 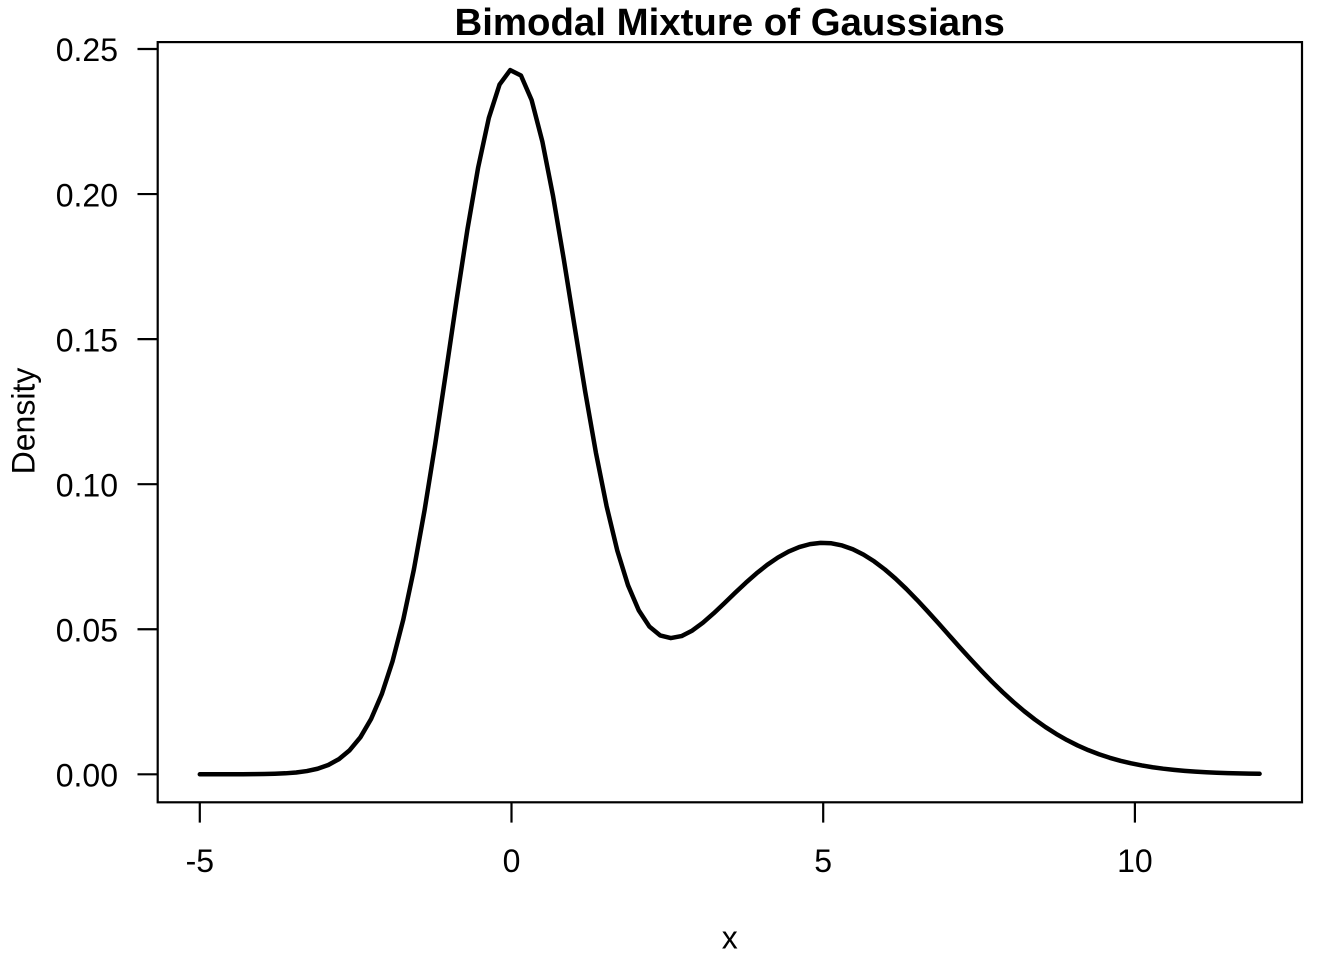 I want to click on svg-text: 0.10, so click(x=87, y=485).